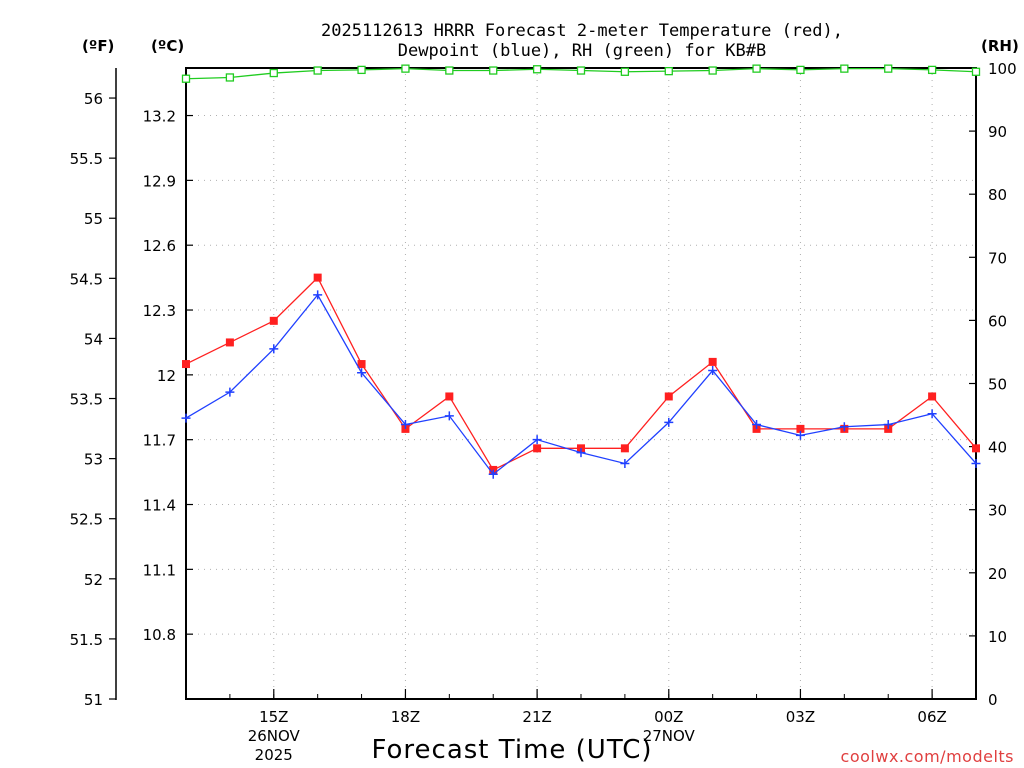 The width and height of the screenshot is (1024, 768). Describe the element at coordinates (93, 99) in the screenshot. I see `f-tick-label: 56` at that location.